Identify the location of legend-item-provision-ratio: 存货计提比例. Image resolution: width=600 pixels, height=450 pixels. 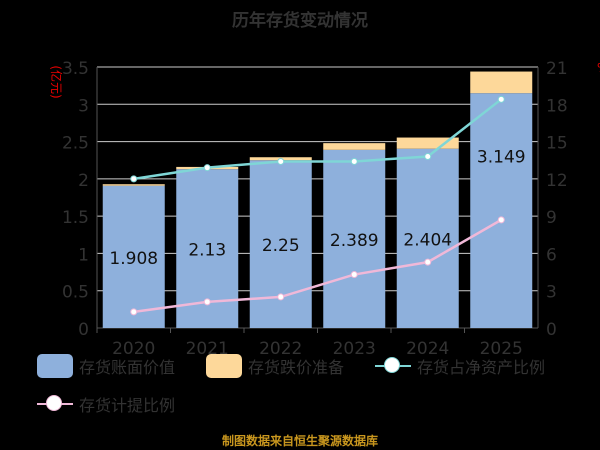
(106, 404).